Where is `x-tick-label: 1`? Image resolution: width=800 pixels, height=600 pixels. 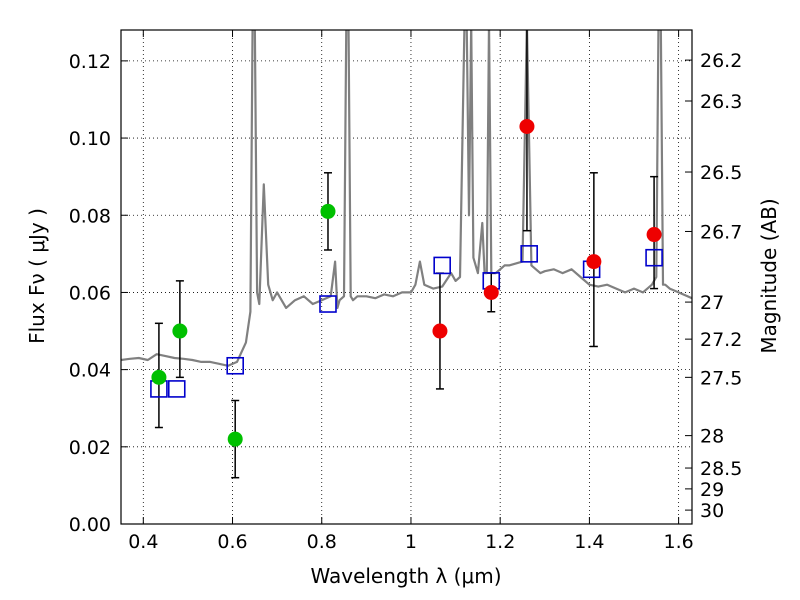 x-tick-label: 1 is located at coordinates (411, 542).